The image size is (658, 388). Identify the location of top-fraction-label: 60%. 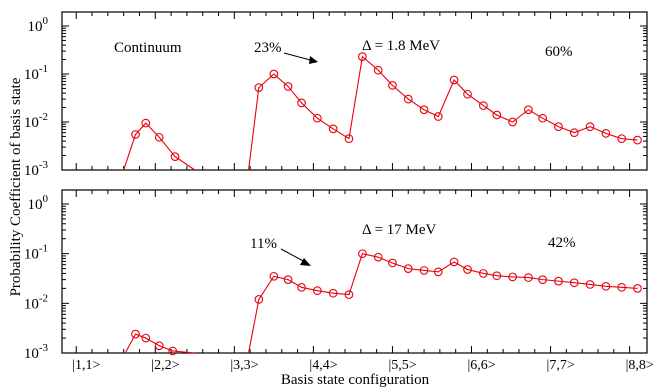
(559, 52).